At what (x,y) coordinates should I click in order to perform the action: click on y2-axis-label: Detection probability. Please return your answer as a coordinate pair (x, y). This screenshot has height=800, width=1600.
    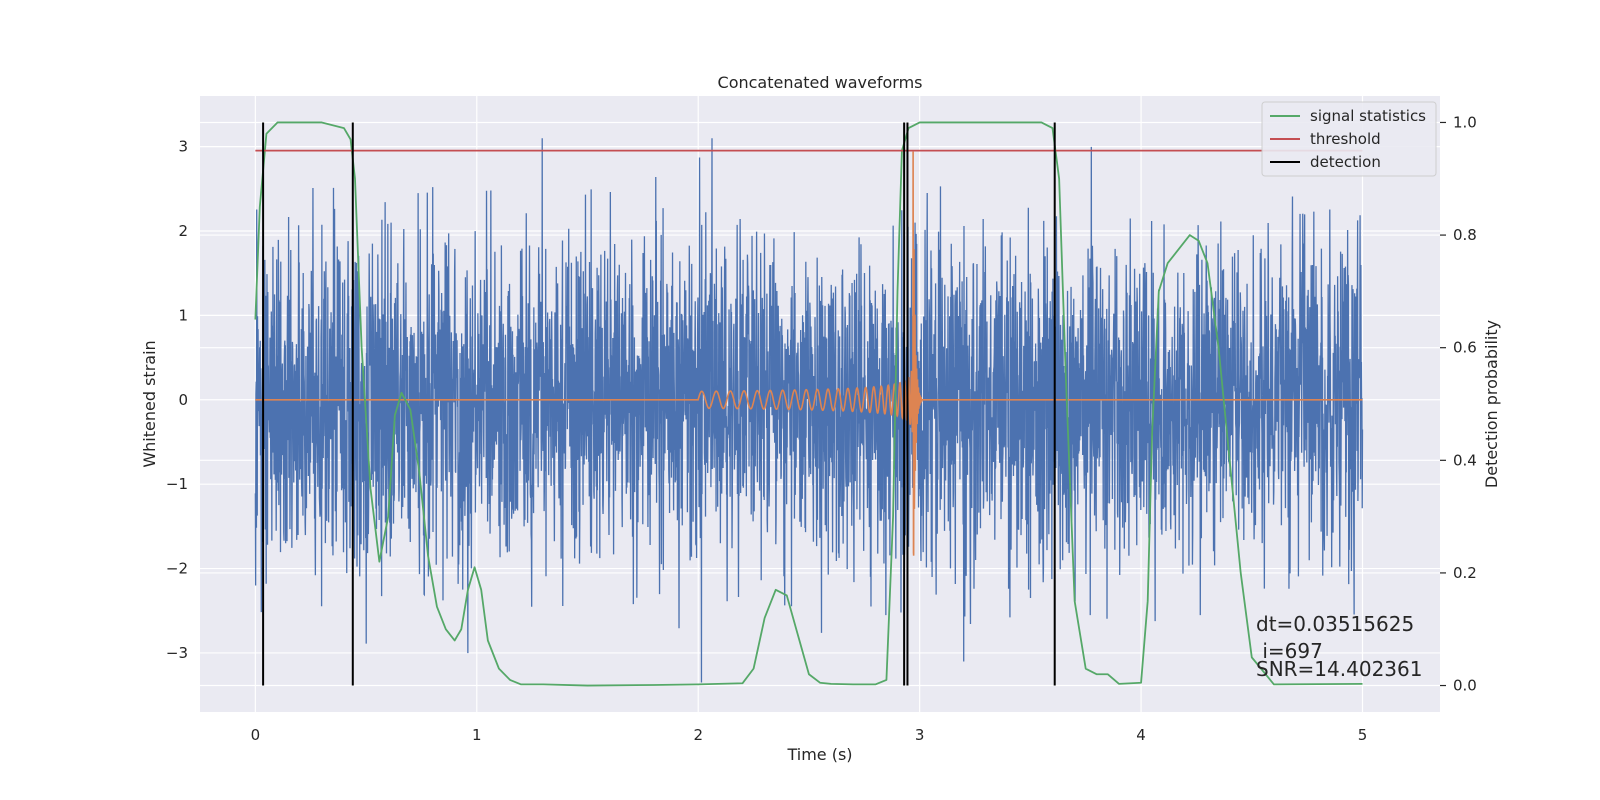
    Looking at the image, I should click on (1491, 404).